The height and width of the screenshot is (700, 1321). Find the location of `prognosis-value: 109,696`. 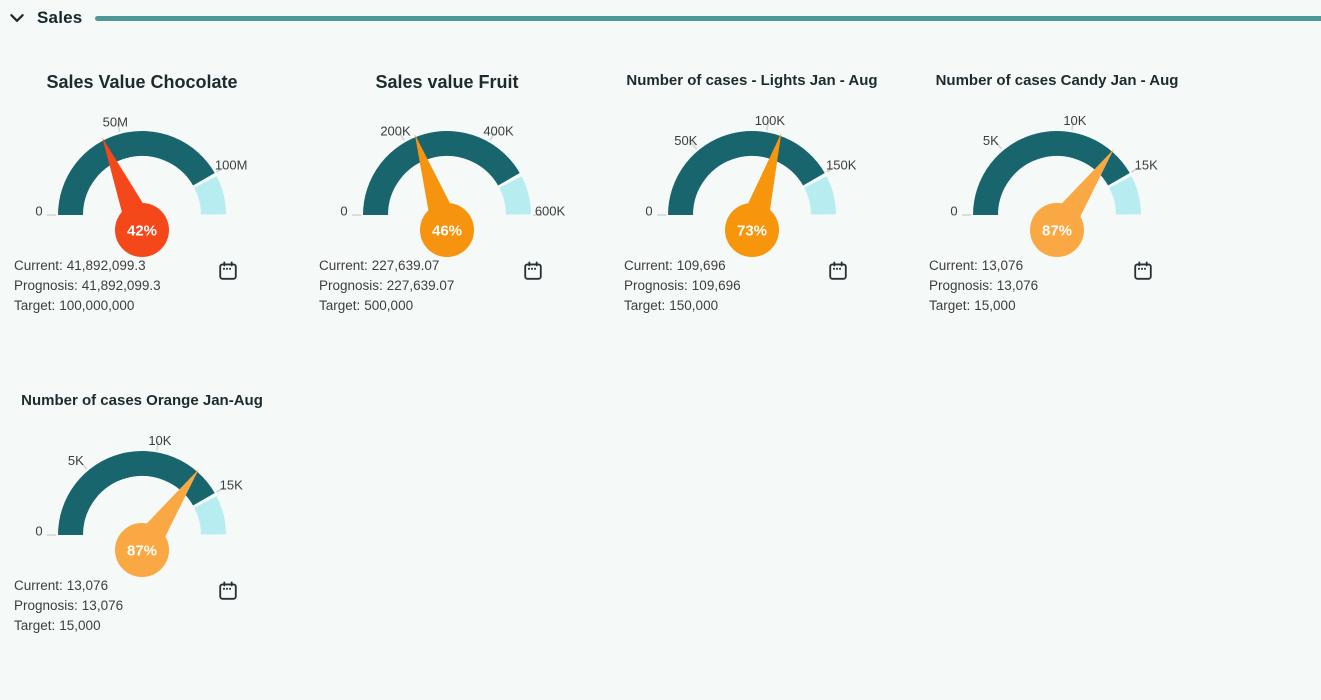

prognosis-value: 109,696 is located at coordinates (716, 285).